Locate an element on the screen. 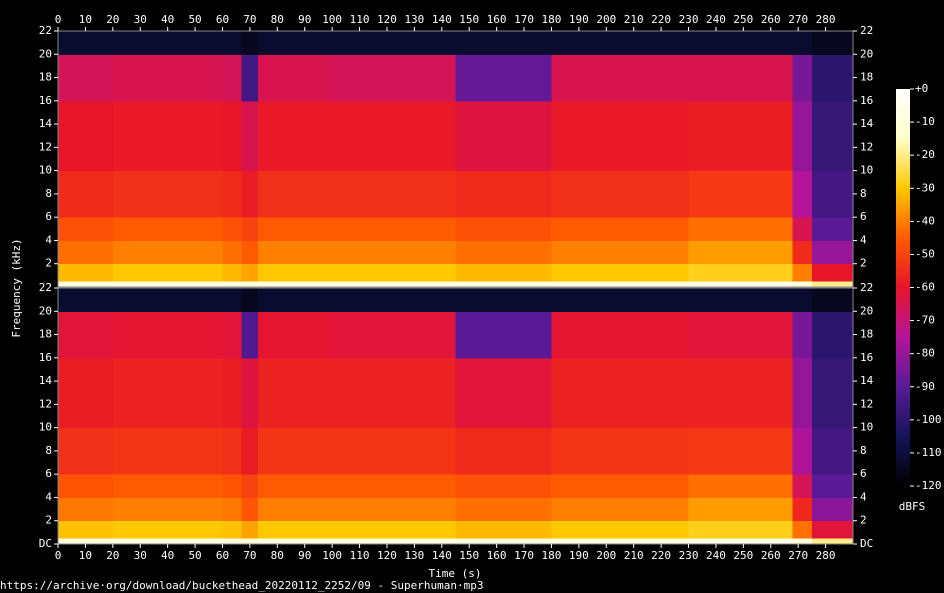  x-tick-label: 280 is located at coordinates (826, 555).